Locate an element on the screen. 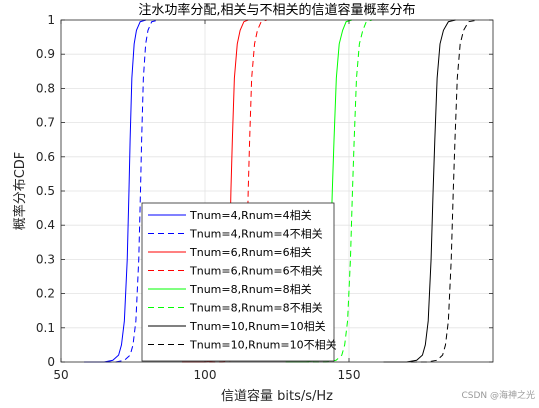 Image resolution: width=539 pixels, height=408 pixels. legend-box is located at coordinates (238, 282).